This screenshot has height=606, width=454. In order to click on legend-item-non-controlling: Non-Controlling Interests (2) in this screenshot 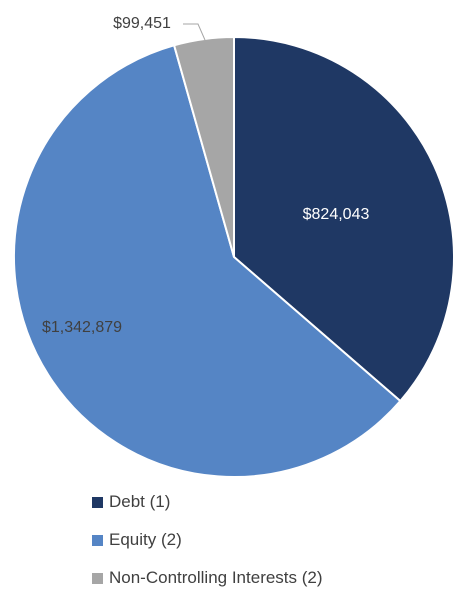, I will do `click(207, 578)`.